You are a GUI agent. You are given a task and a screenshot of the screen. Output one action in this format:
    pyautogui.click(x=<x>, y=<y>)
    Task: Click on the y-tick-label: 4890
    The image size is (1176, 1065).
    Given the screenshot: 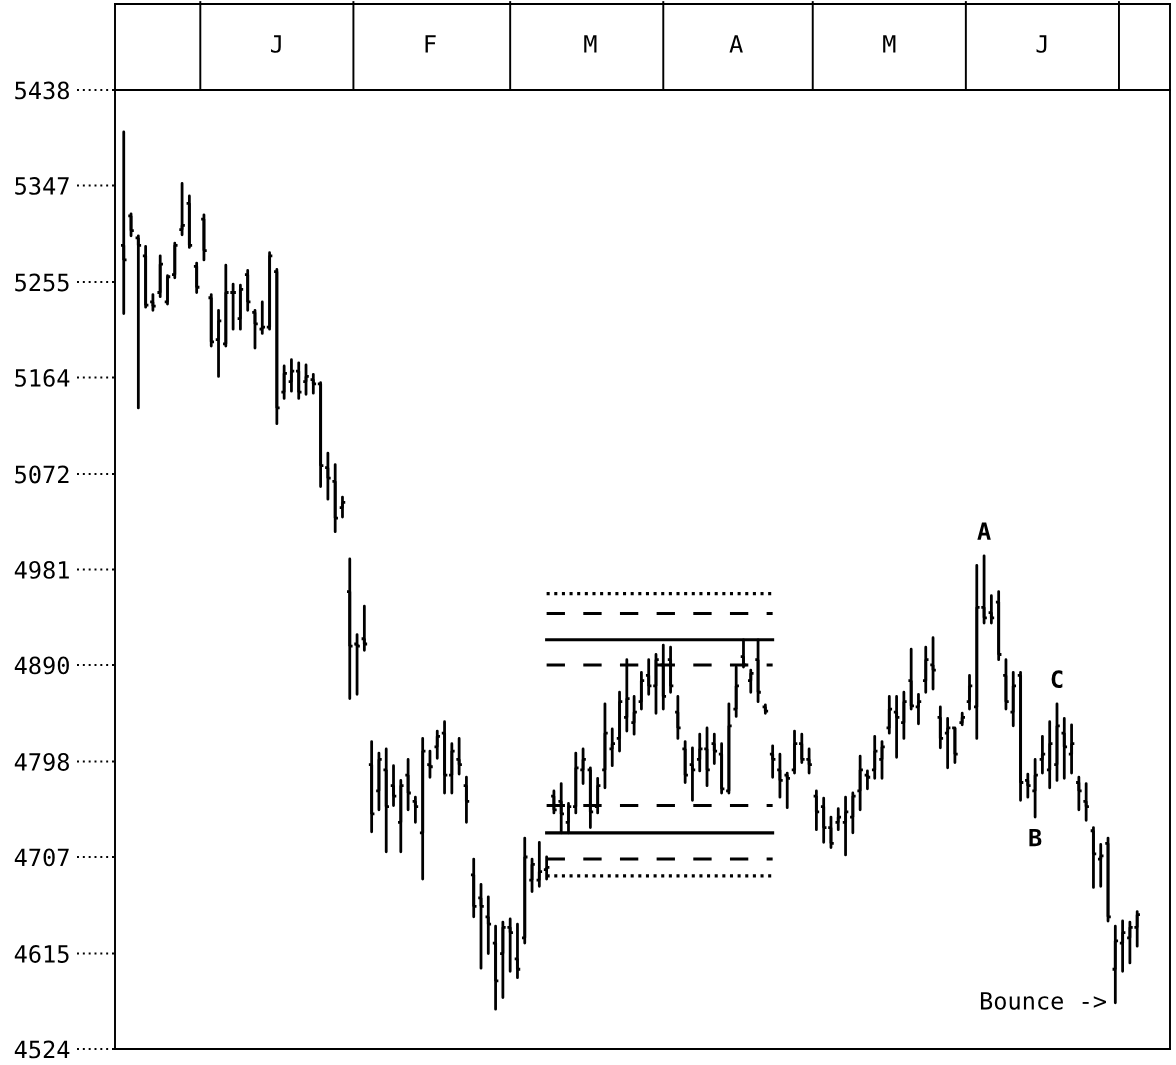 What is the action you would take?
    pyautogui.click(x=41, y=665)
    